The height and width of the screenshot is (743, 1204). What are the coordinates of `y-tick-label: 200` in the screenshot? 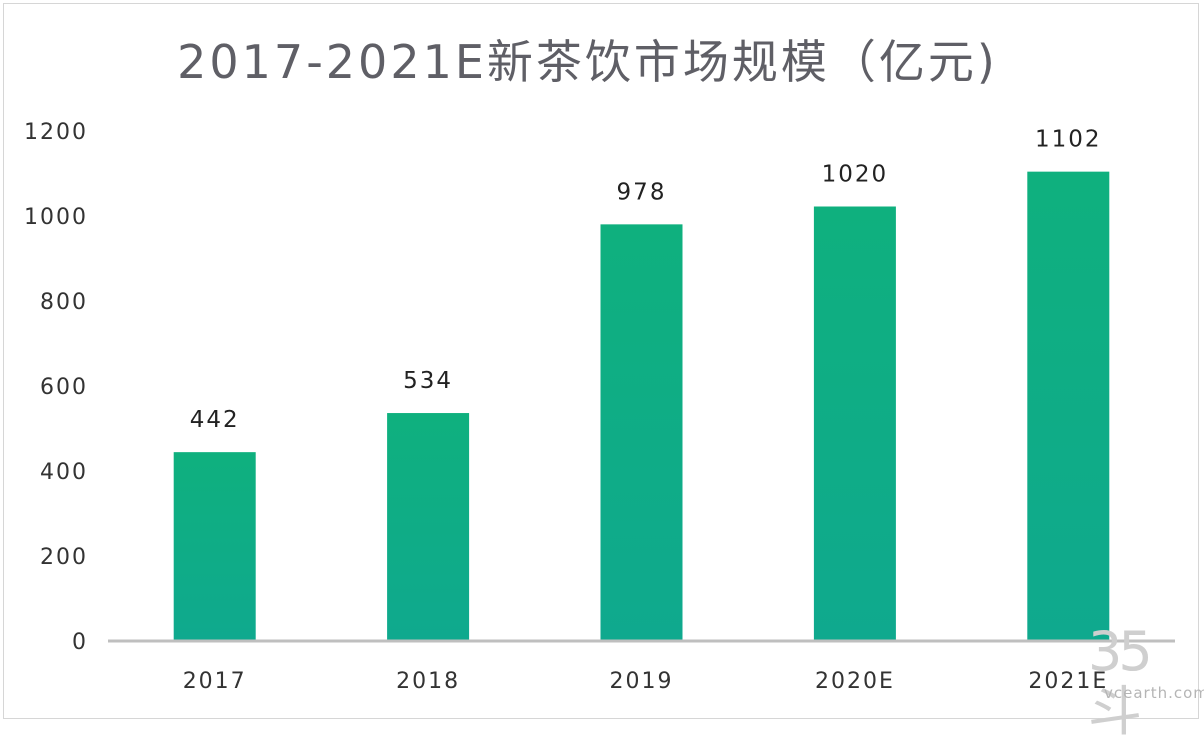 It's located at (64, 557).